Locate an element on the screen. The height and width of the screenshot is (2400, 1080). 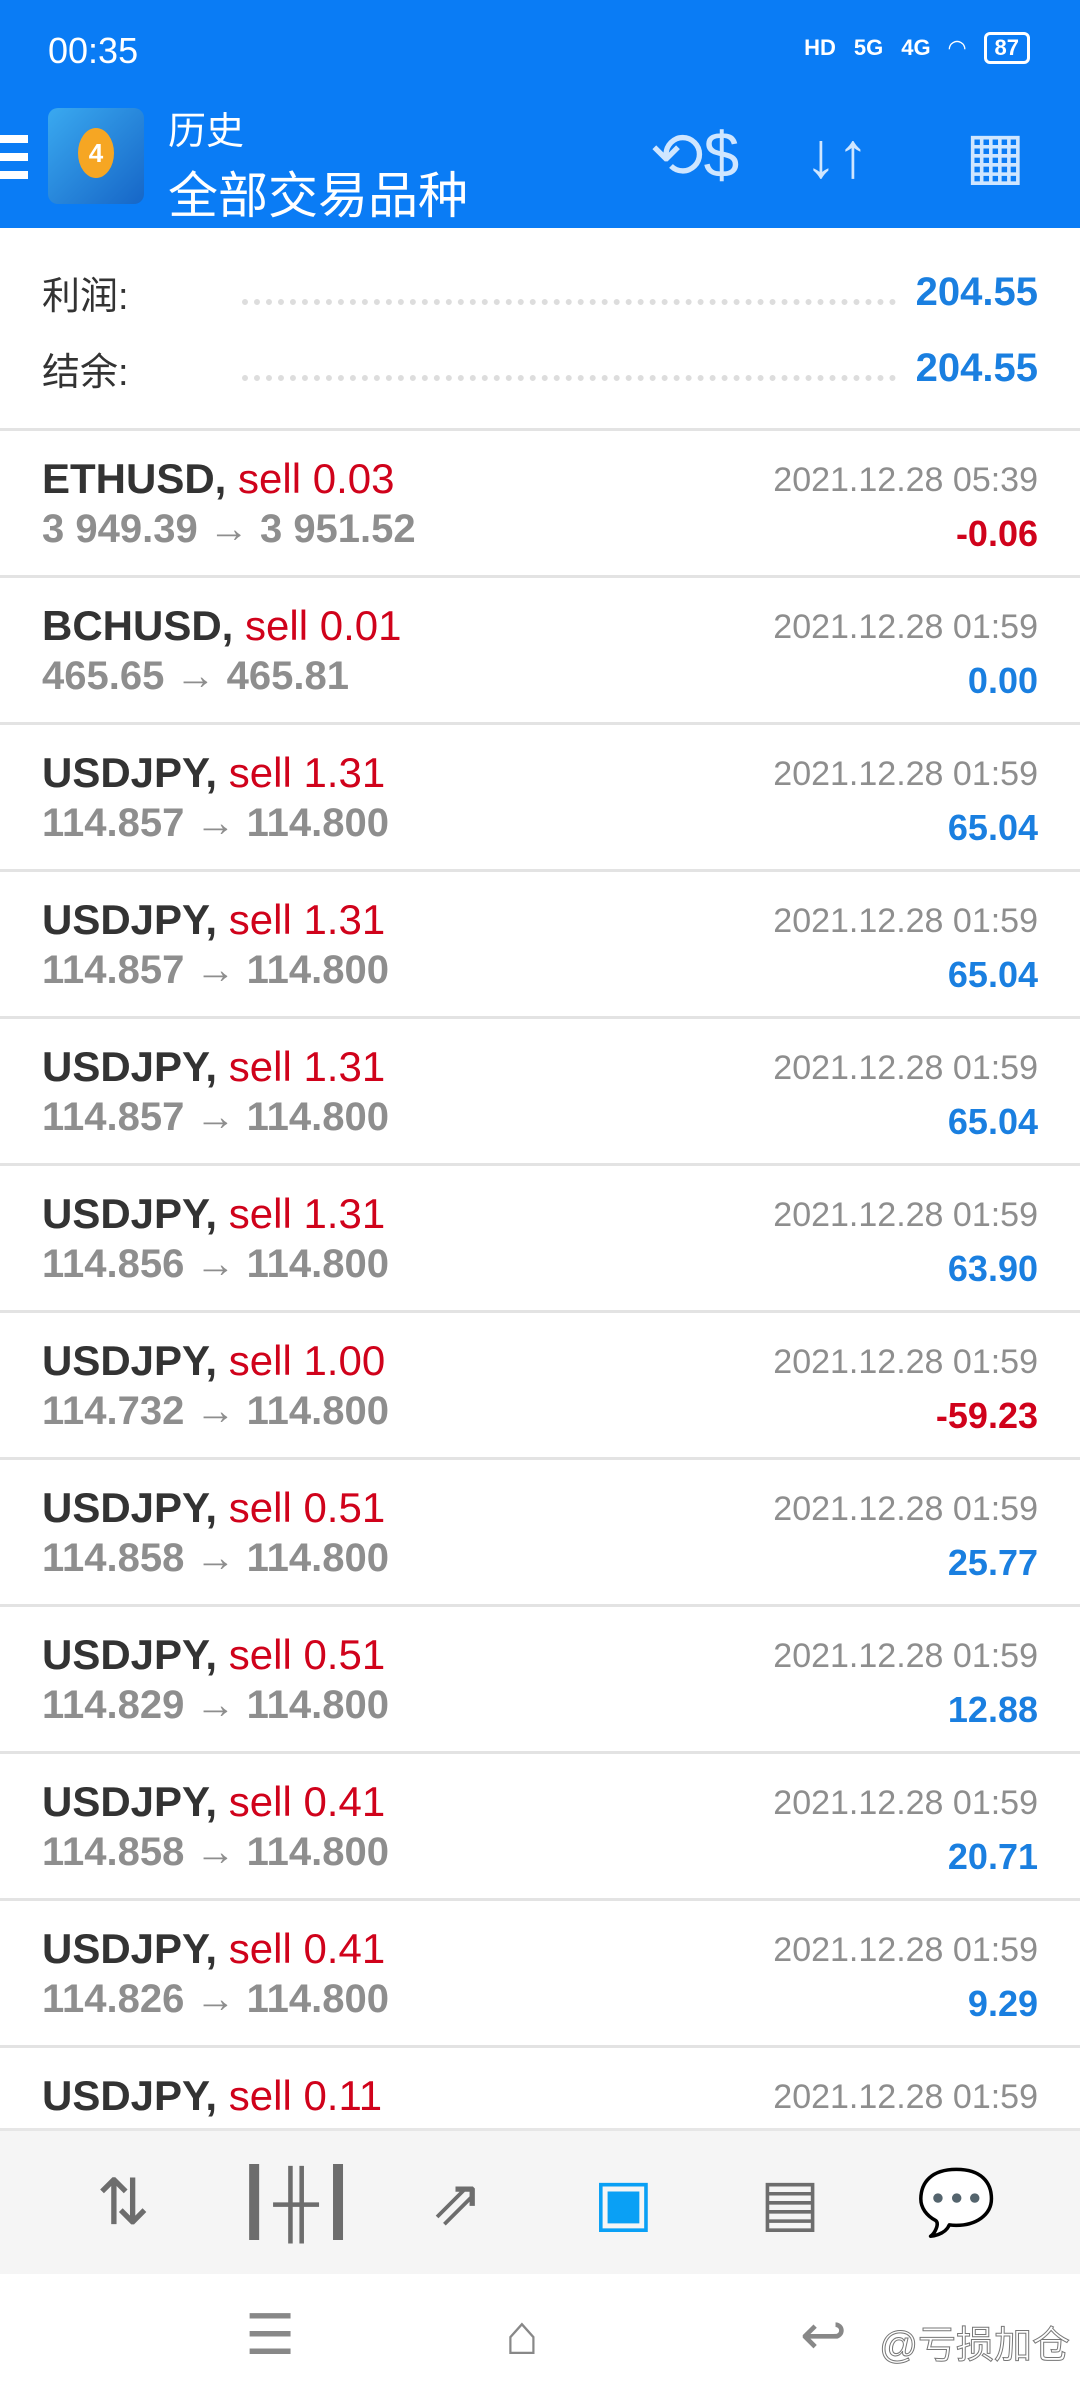
sort-icon: ↓↑ is located at coordinates (837, 155).